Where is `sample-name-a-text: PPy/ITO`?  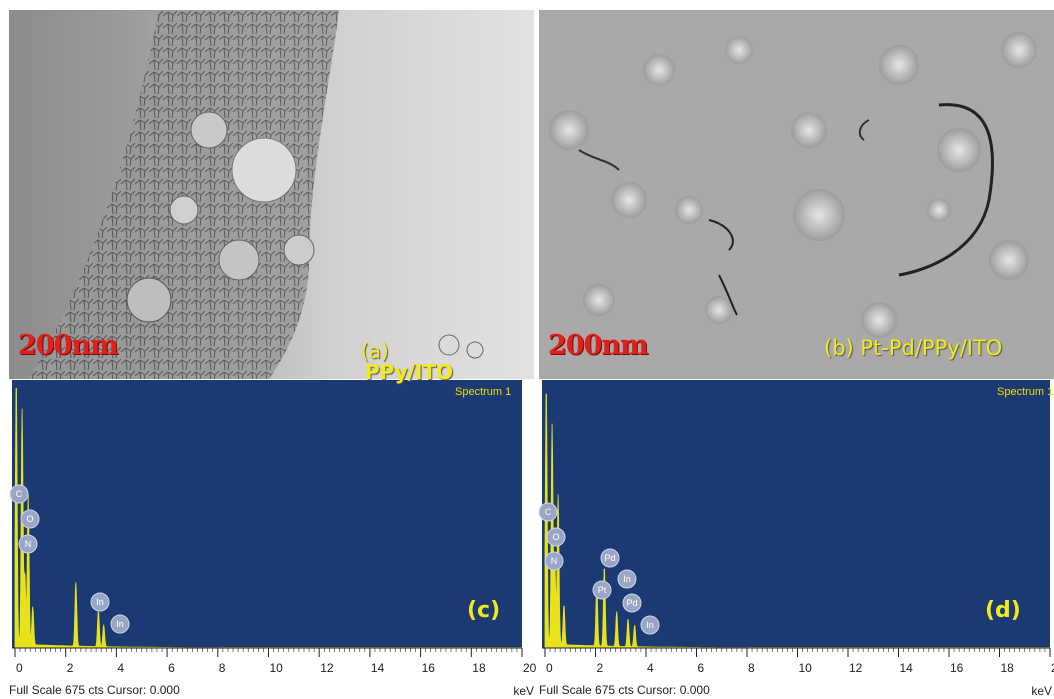
sample-name-a-text: PPy/ITO is located at coordinates (409, 372).